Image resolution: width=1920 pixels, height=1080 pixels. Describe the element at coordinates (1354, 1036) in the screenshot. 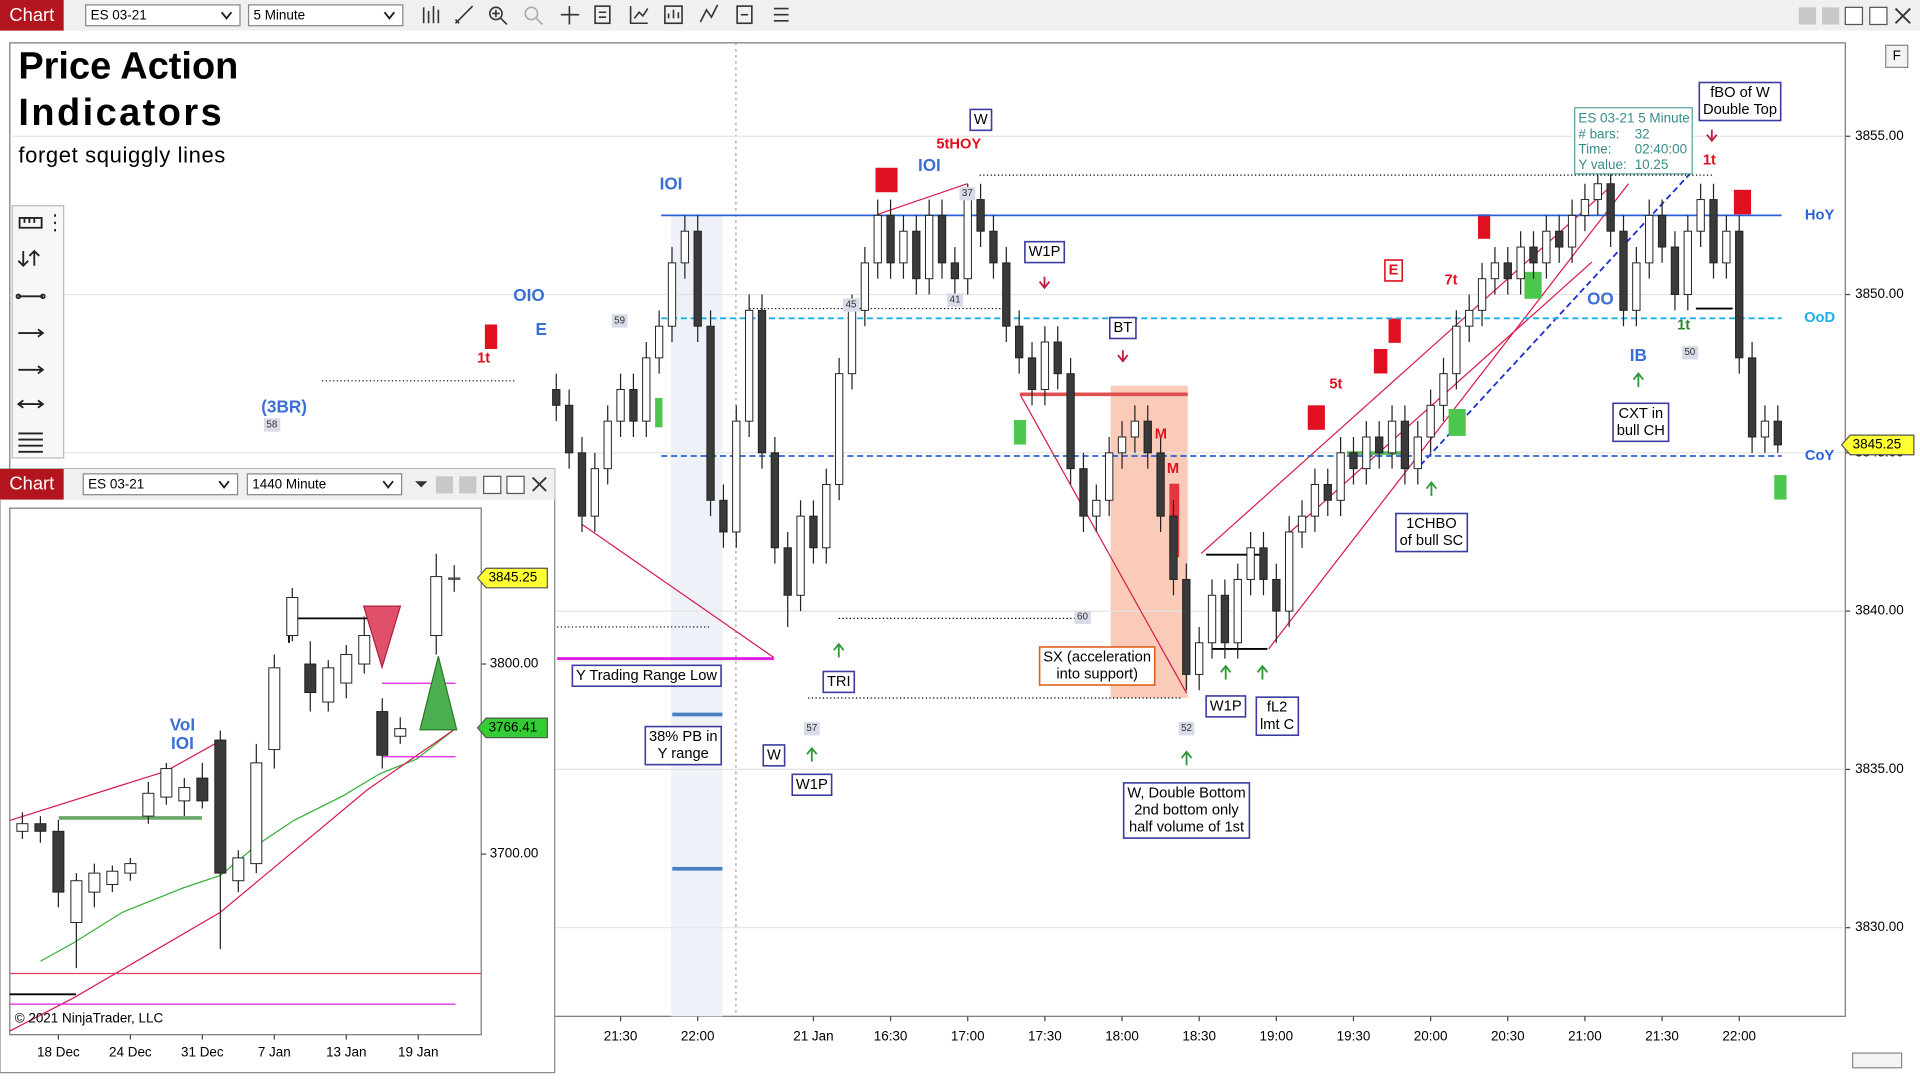

I see `x-tick-label: 19:30` at that location.